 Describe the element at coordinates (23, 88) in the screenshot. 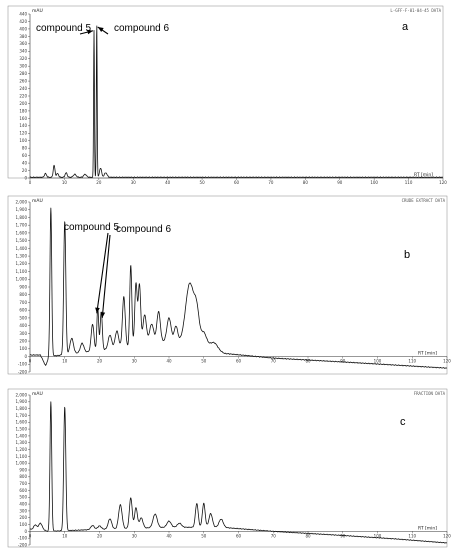

I see `y-tick-label: 240` at that location.